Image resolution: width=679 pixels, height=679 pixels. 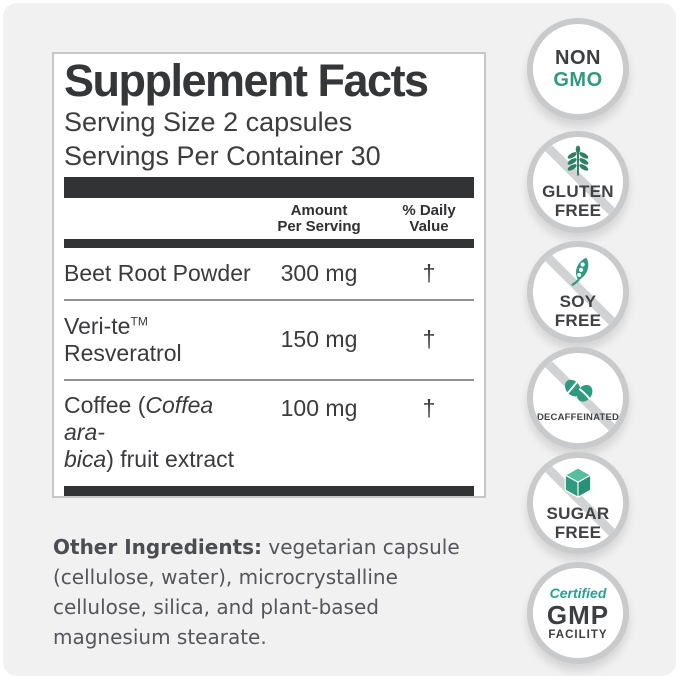 What do you see at coordinates (158, 547) in the screenshot?
I see `other-ingredients-label: Other Ingredients:` at bounding box center [158, 547].